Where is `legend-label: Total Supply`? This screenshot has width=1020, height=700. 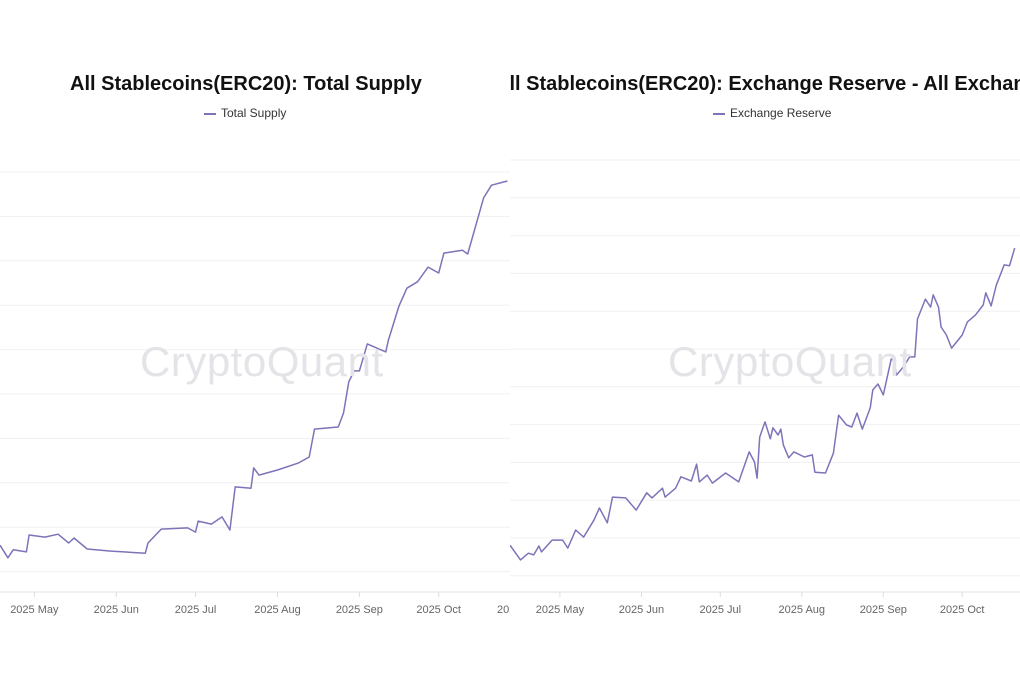
legend-label: Total Supply is located at coordinates (254, 113).